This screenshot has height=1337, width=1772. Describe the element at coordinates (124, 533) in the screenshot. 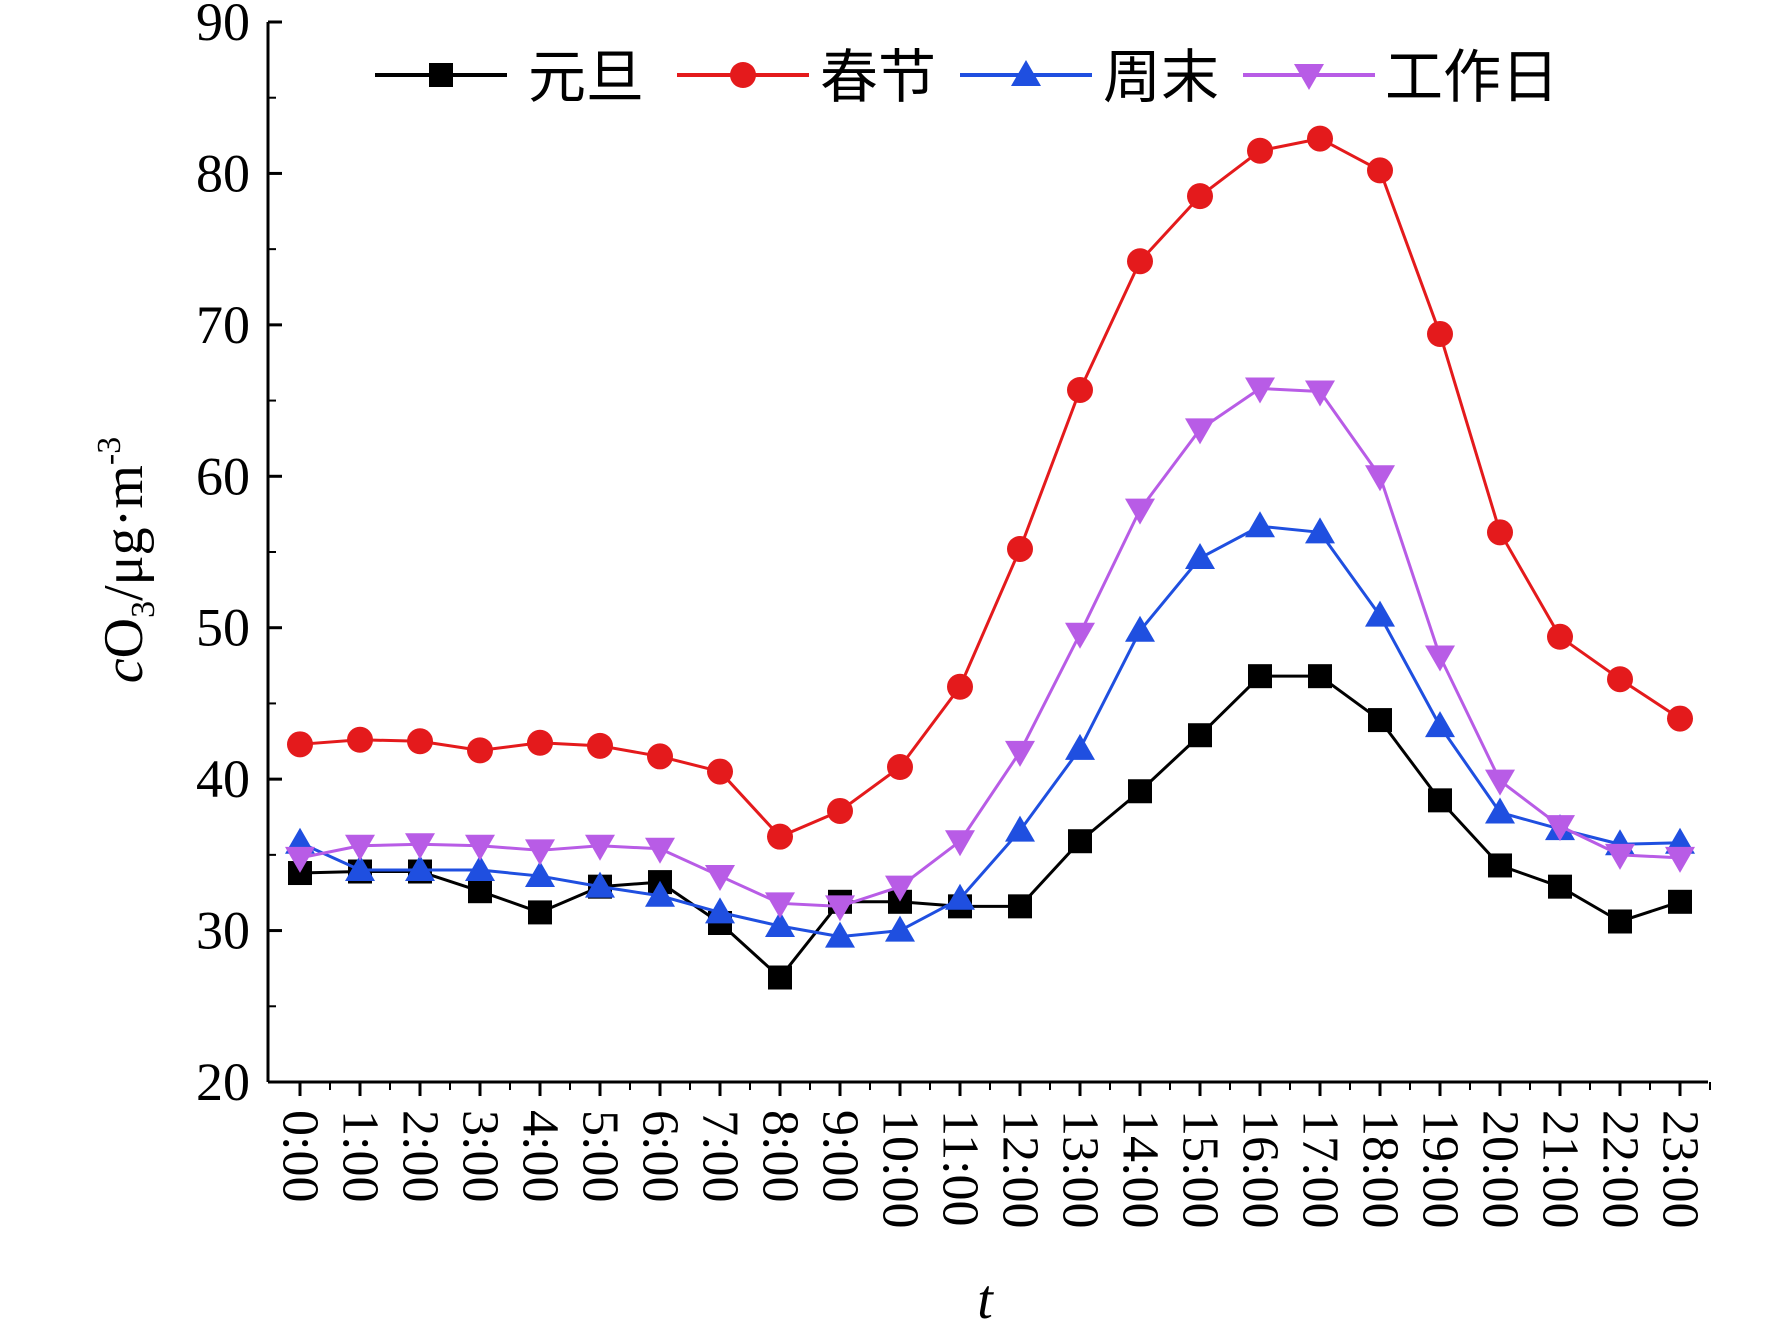

I see `y-label-unit: /μg·m` at that location.